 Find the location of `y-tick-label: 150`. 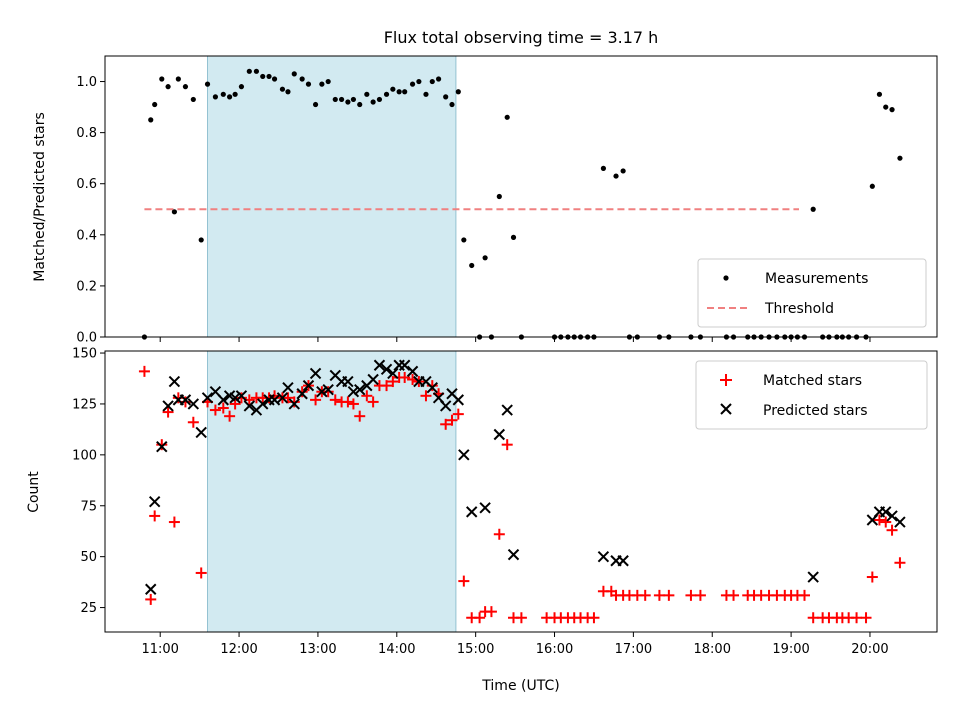

y-tick-label: 150 is located at coordinates (84, 354).